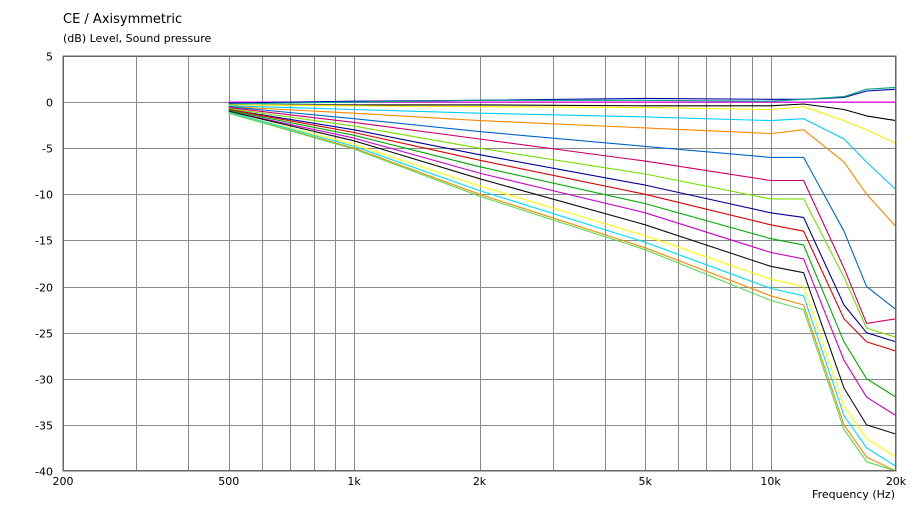 The height and width of the screenshot is (506, 919). What do you see at coordinates (354, 481) in the screenshot?
I see `x-tick-label: 1k` at bounding box center [354, 481].